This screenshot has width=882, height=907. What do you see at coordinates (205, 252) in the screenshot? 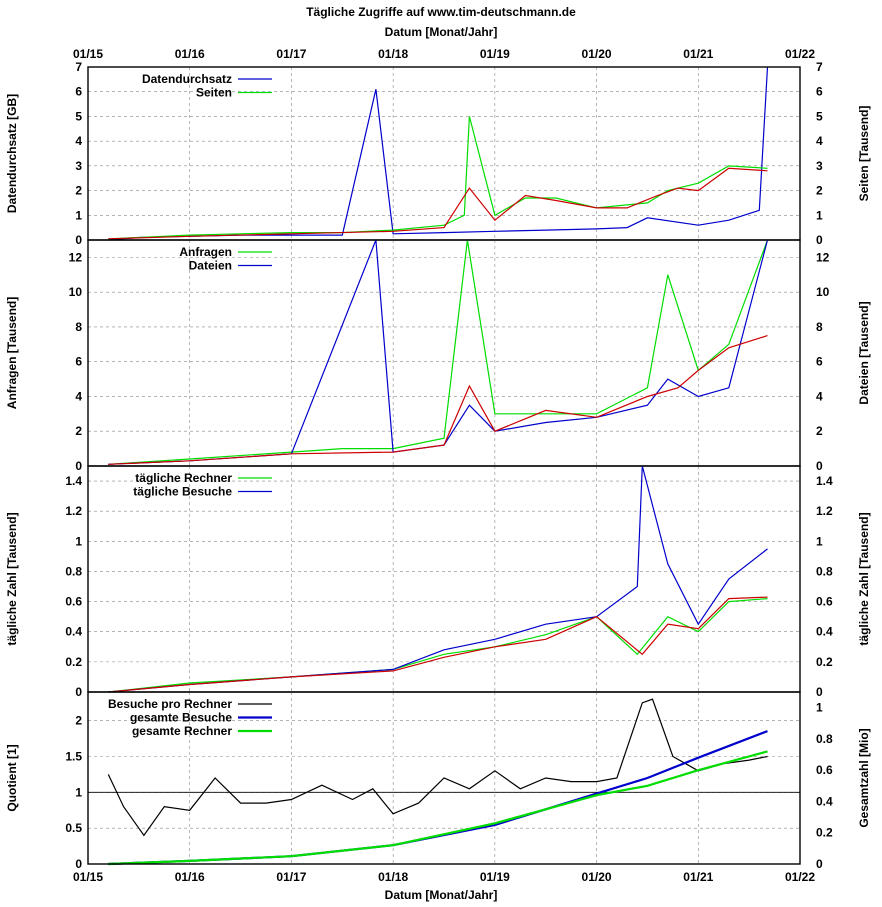
I see `legend-label: Anfragen` at bounding box center [205, 252].